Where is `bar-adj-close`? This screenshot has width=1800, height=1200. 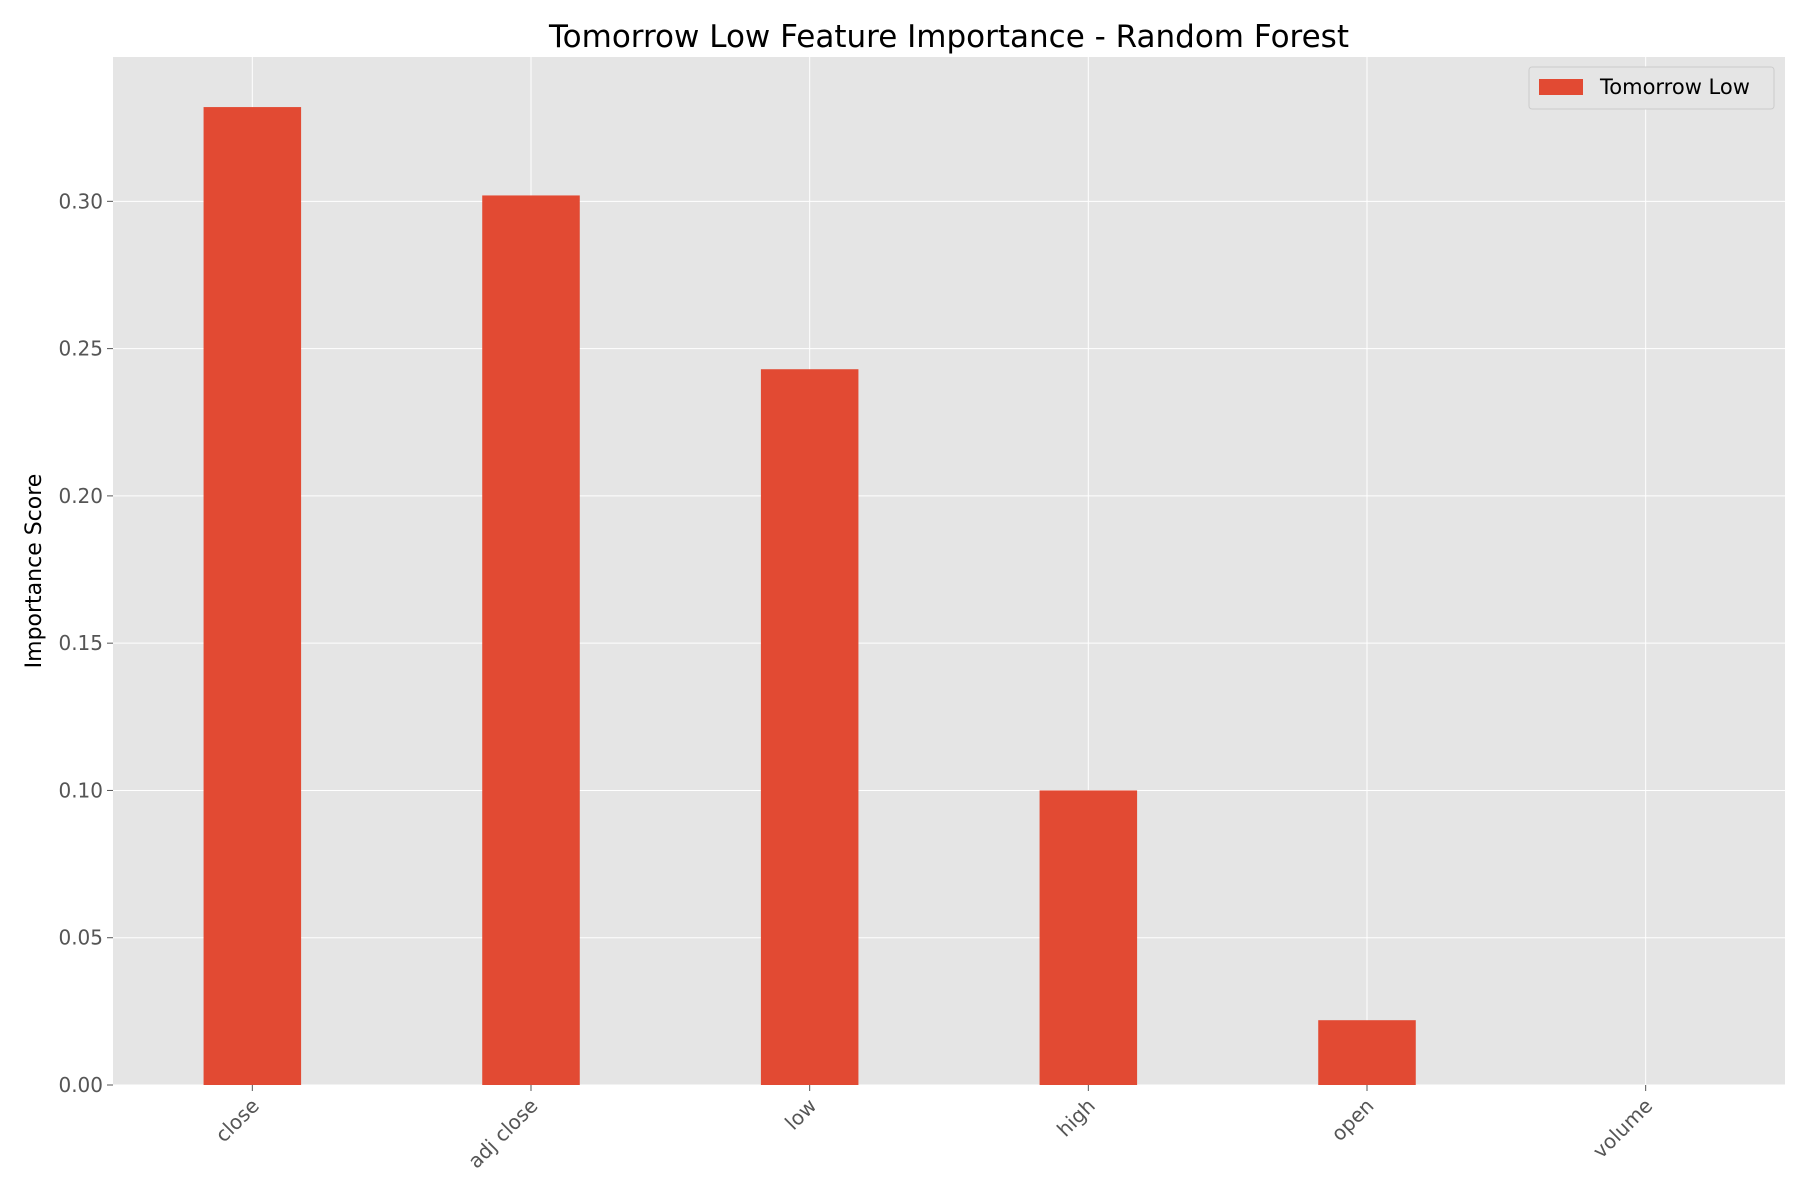 bar-adj-close is located at coordinates (531, 640).